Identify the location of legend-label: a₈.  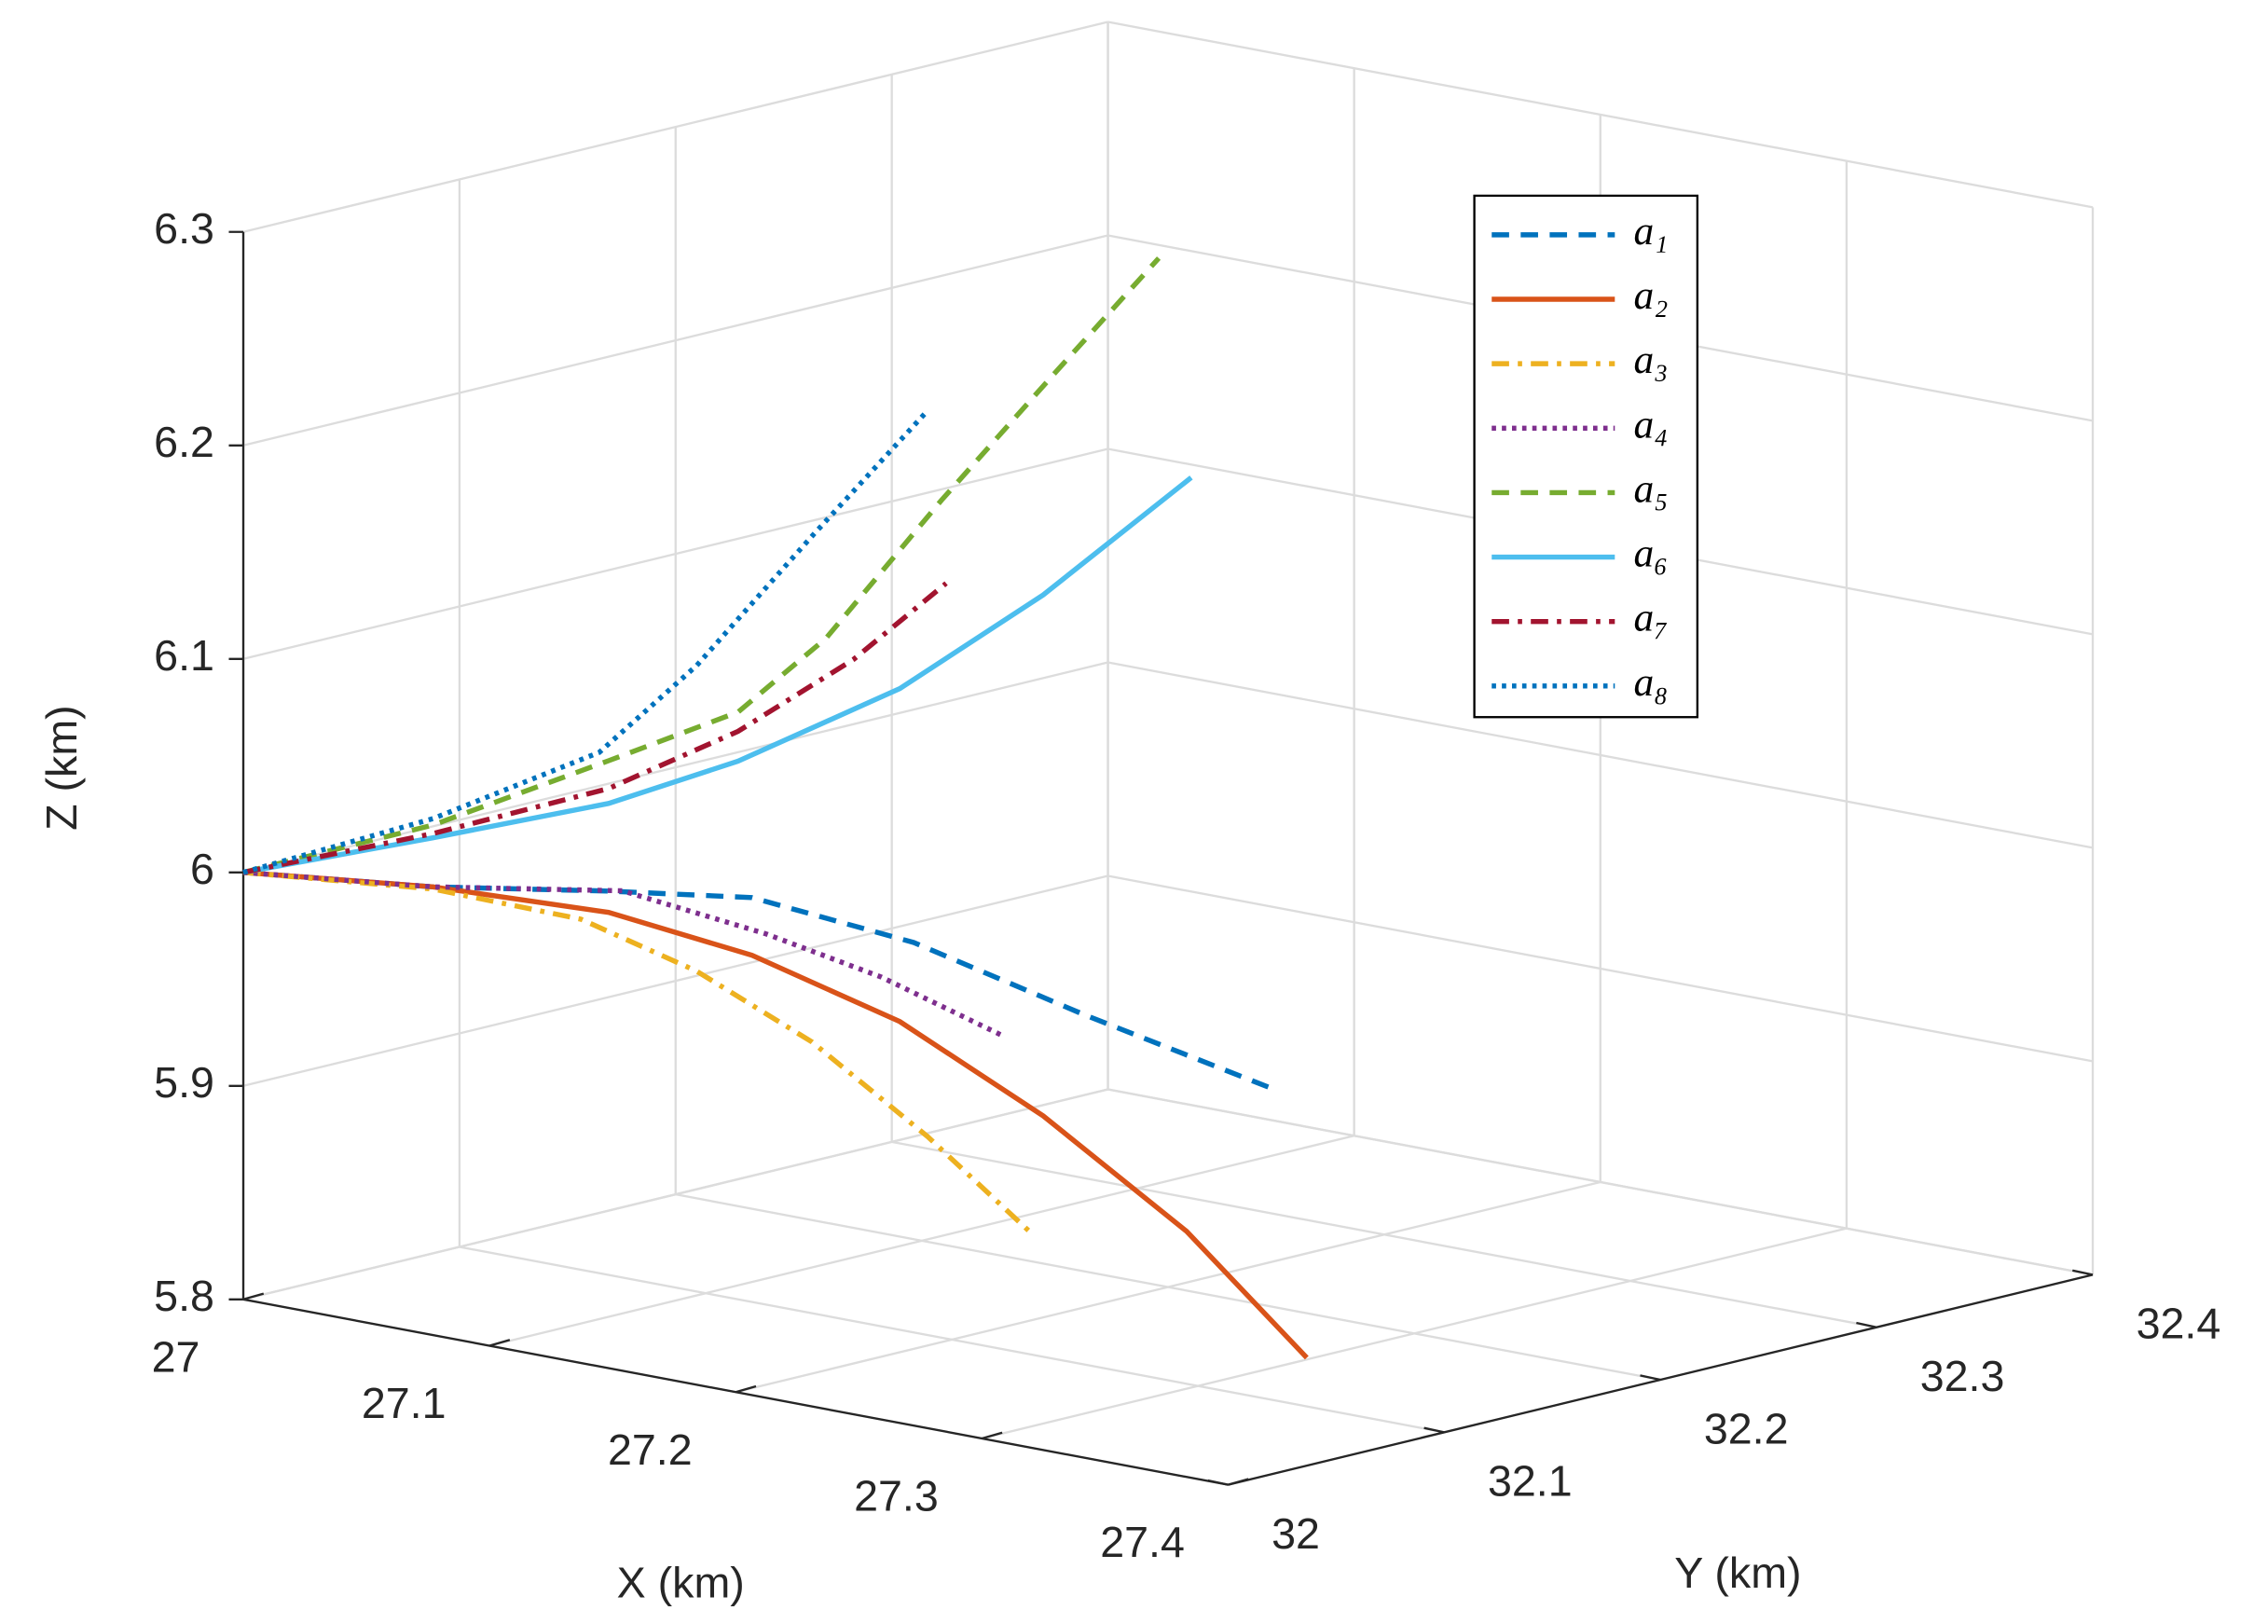
(1652, 682).